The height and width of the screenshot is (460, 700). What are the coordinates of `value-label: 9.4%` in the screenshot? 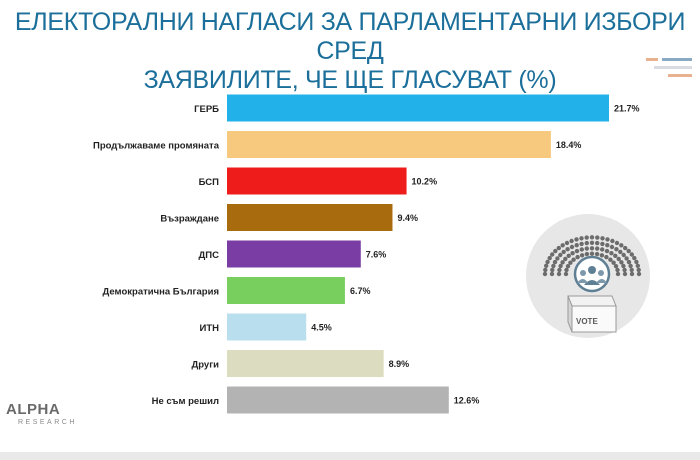 It's located at (407, 218).